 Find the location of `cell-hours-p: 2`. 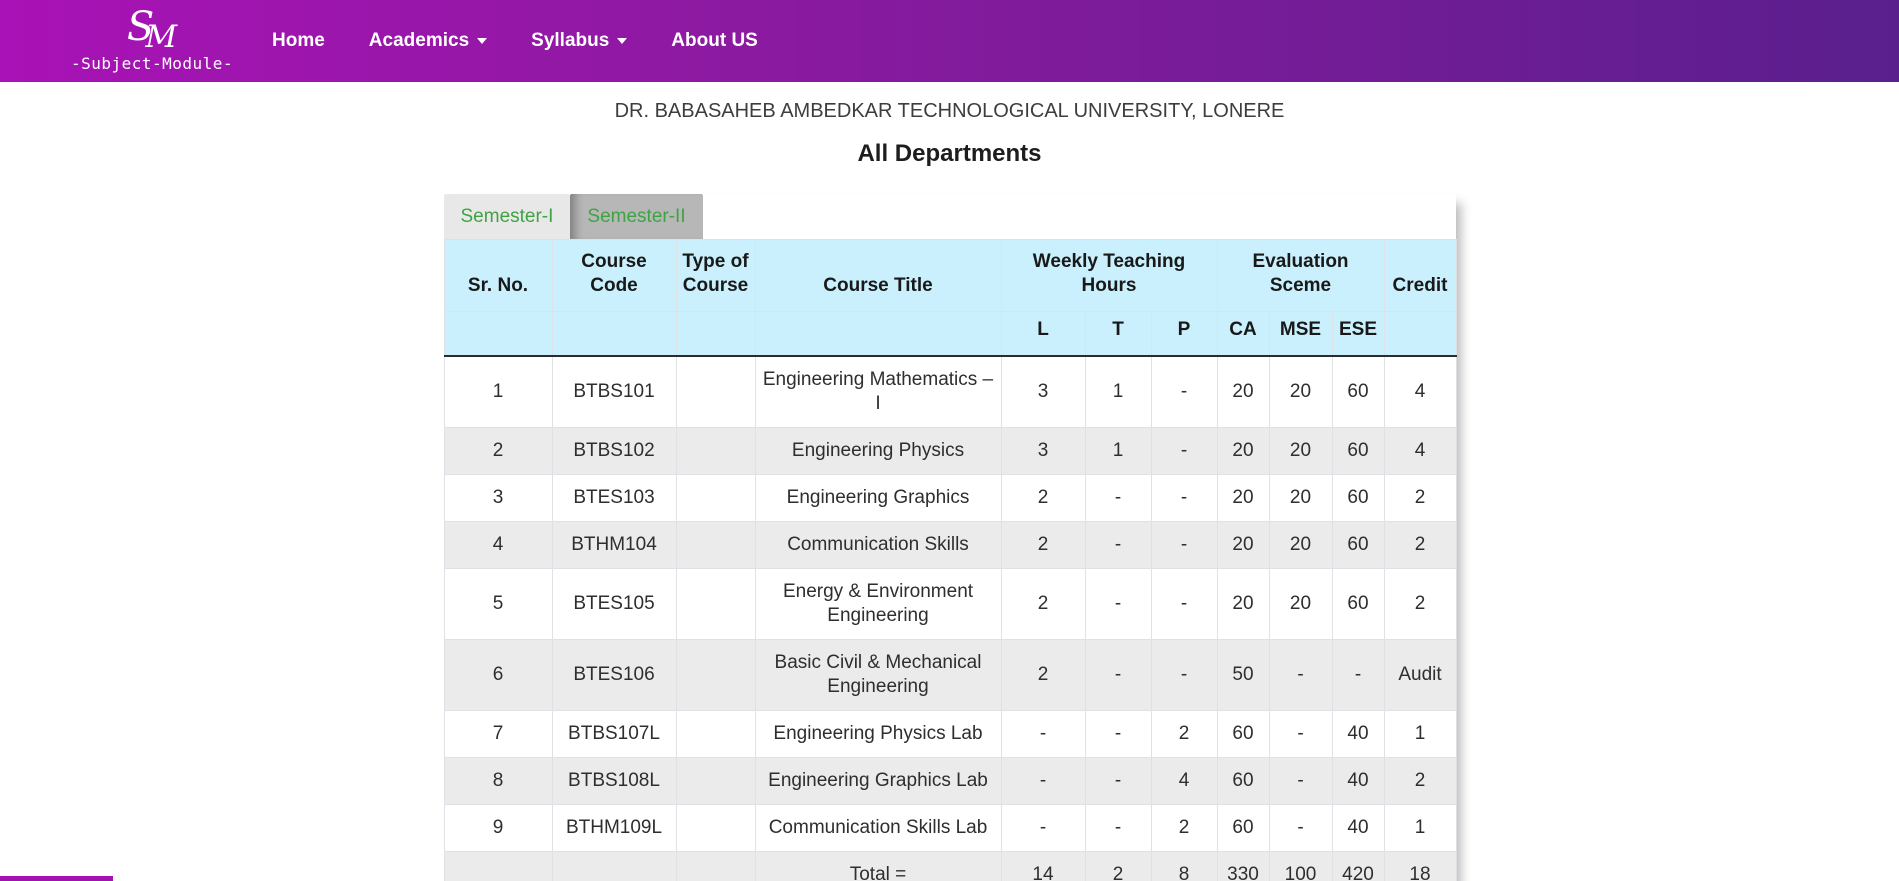

cell-hours-p: 2 is located at coordinates (1184, 828).